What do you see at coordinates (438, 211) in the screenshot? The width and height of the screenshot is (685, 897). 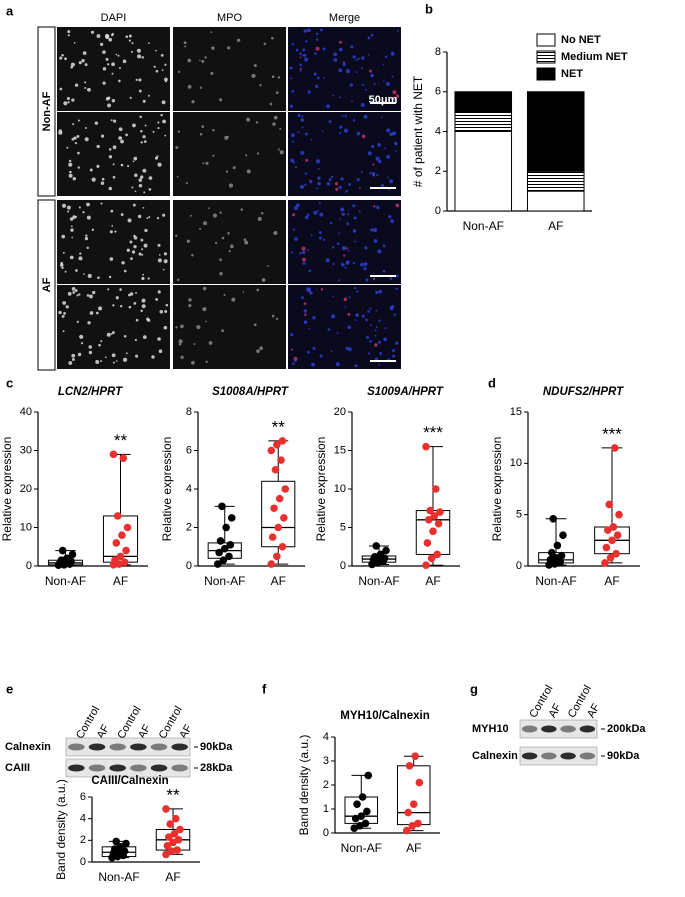 I see `y-tick-label: 0` at bounding box center [438, 211].